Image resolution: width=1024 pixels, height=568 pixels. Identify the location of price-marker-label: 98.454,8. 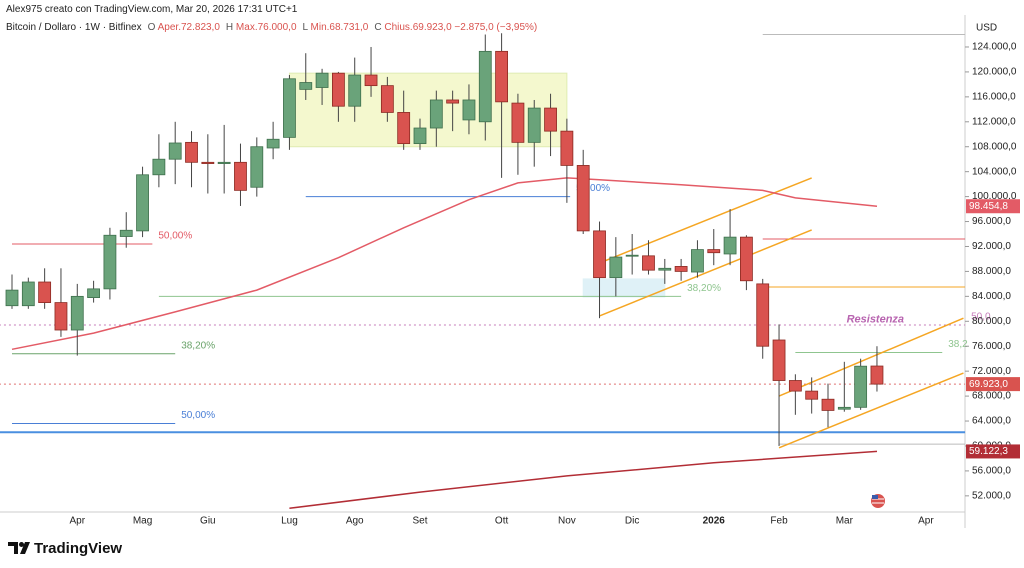
(988, 206).